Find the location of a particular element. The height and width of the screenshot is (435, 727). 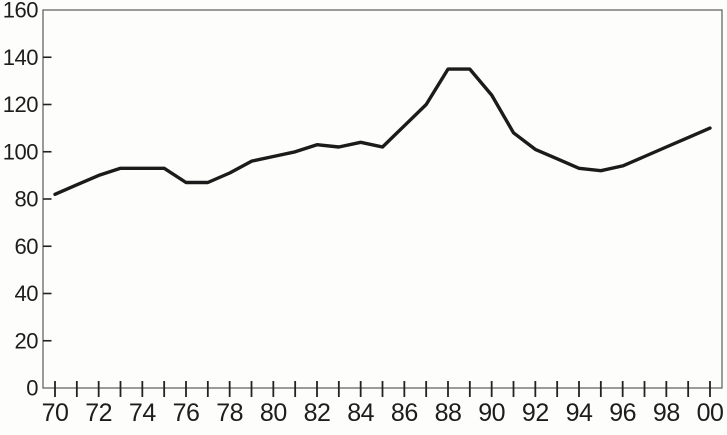

y-axis-label: 140 is located at coordinates (20, 57).